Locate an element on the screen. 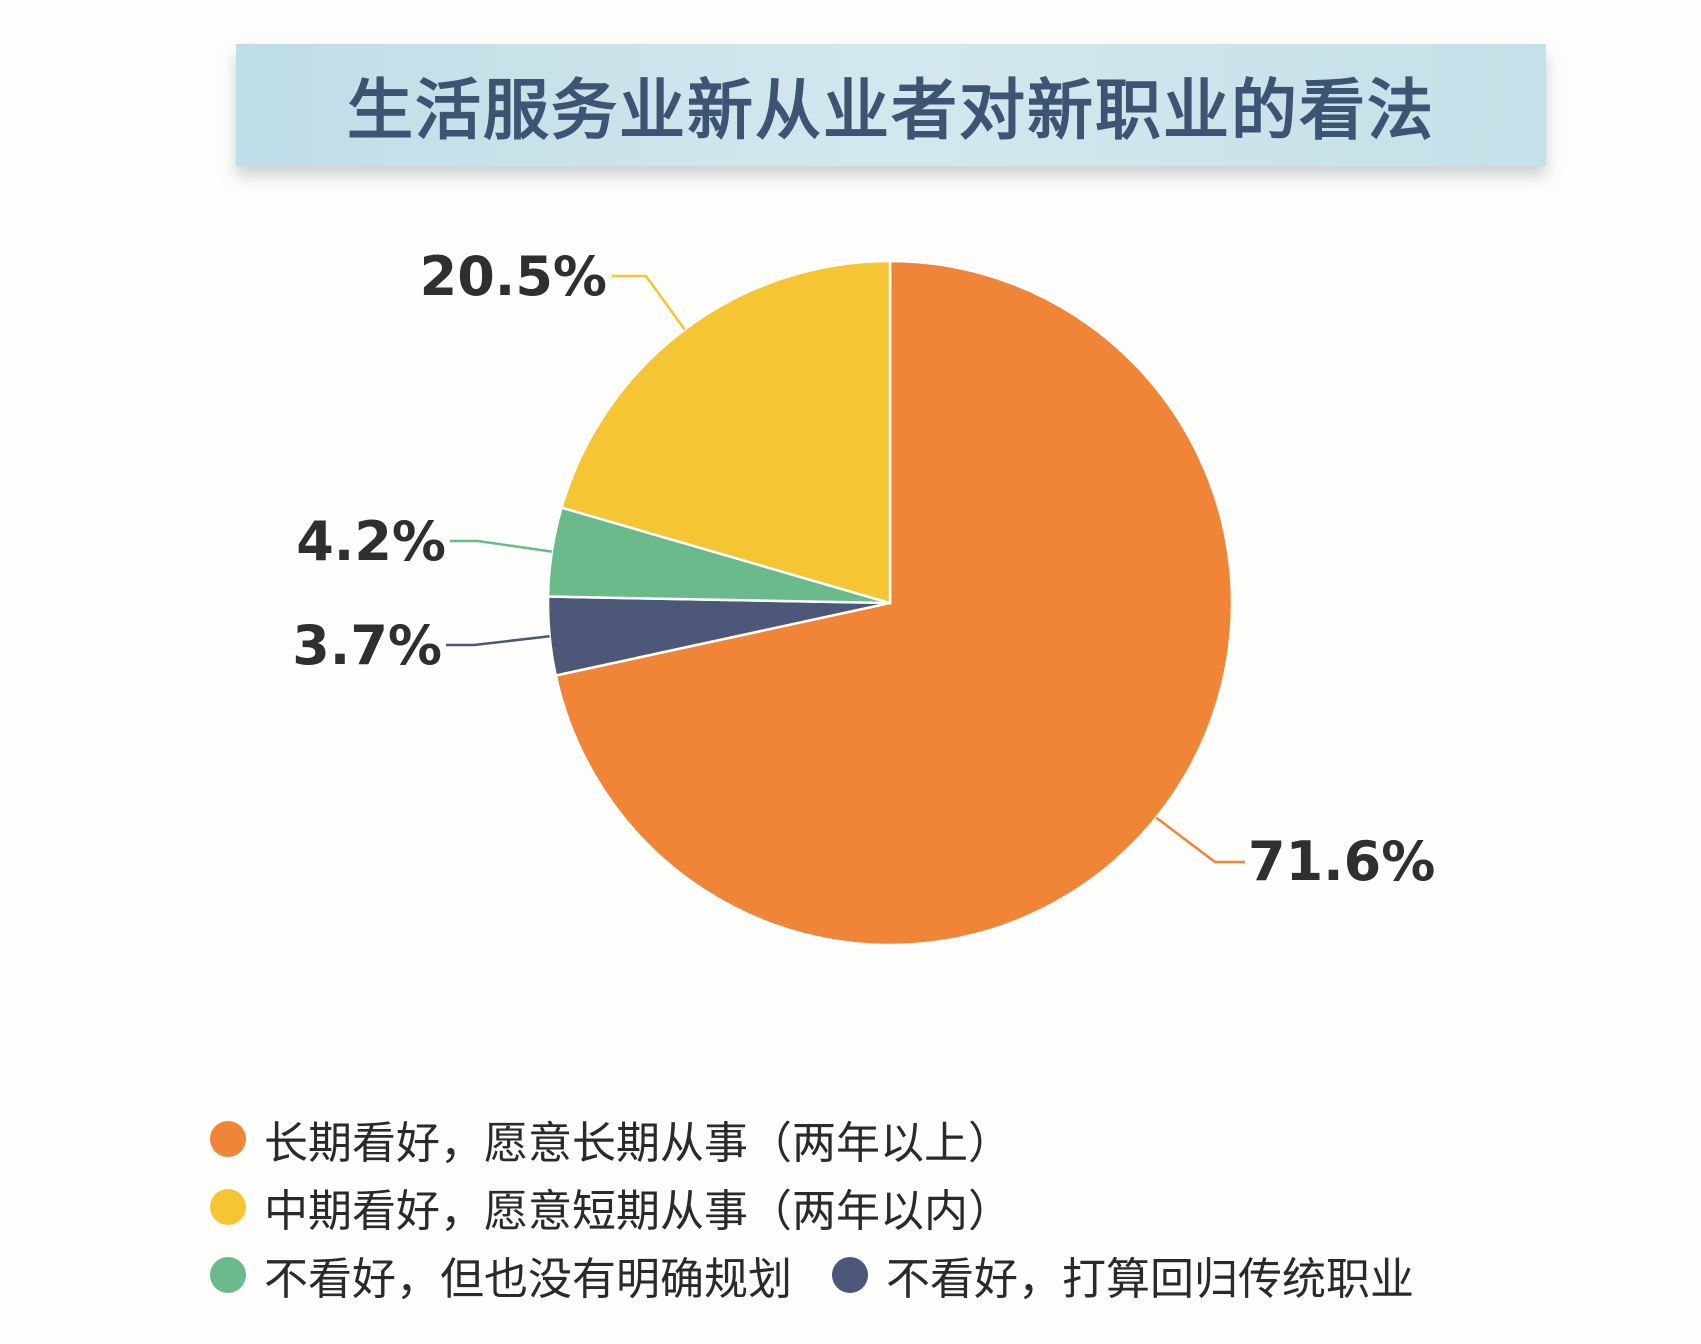 This screenshot has width=1701, height=1344. leader-line-mid-term is located at coordinates (649, 302).